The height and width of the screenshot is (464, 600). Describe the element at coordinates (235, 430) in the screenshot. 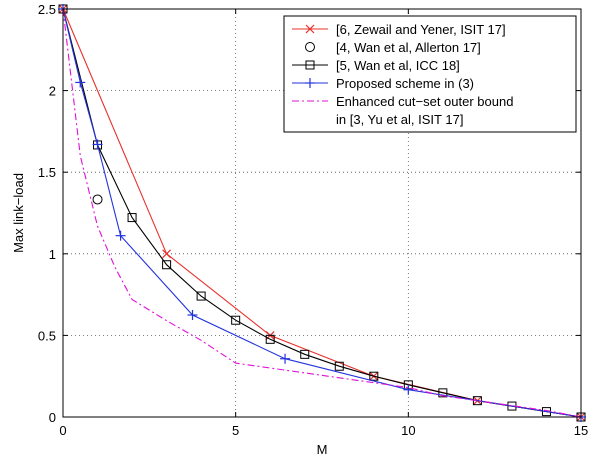

I see `x-tick-label: 5` at that location.